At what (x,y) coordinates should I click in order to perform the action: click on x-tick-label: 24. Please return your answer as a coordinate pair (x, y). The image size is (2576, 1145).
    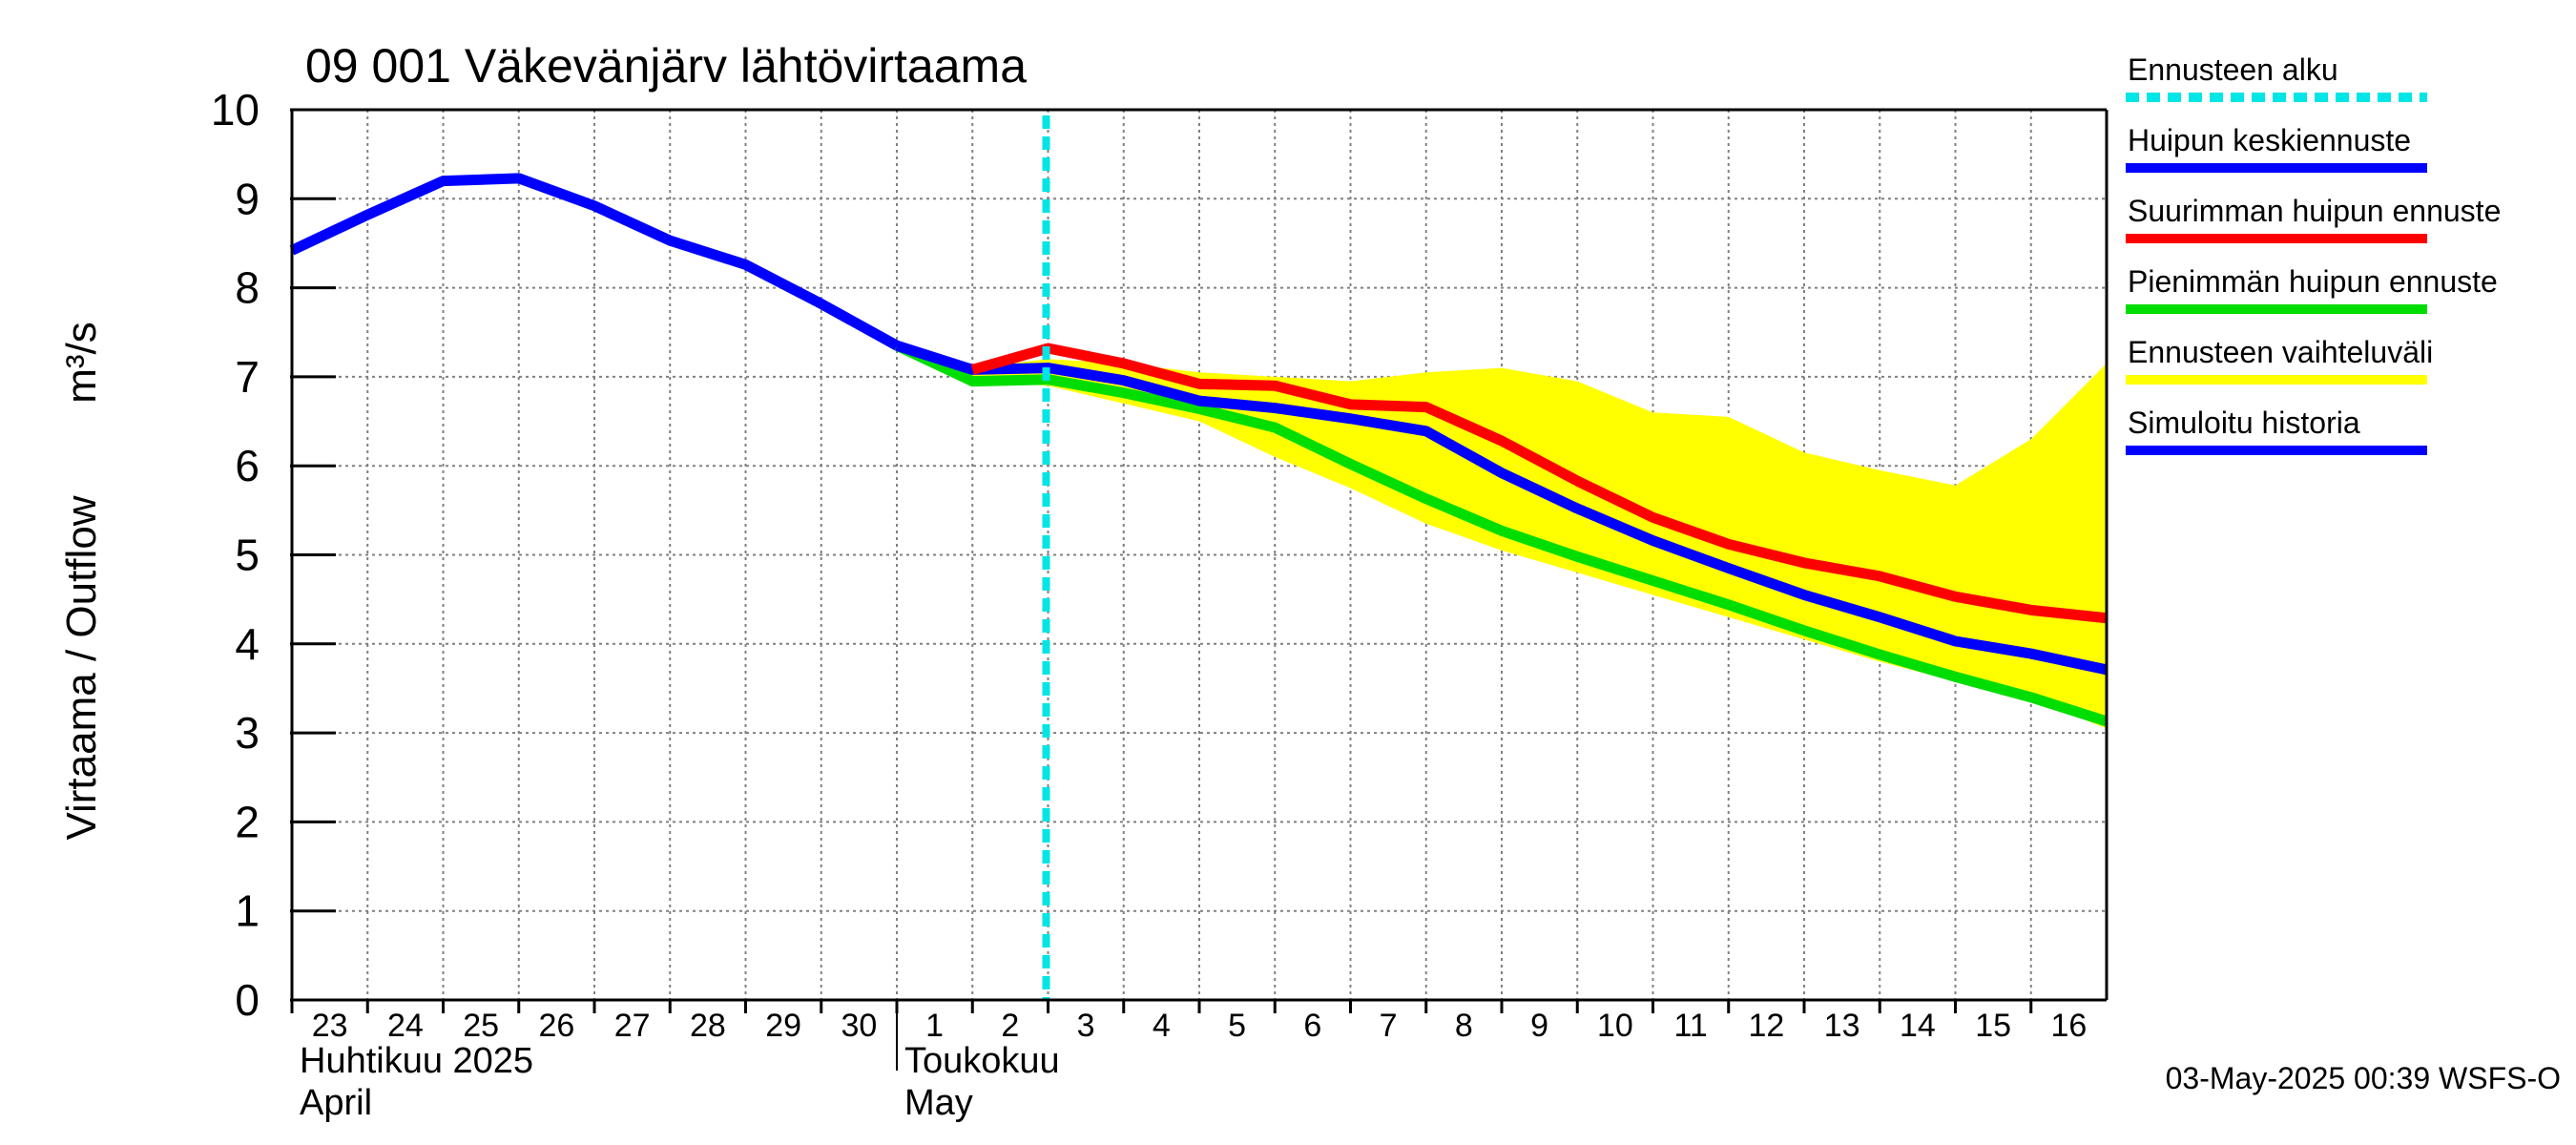
    Looking at the image, I should click on (405, 1026).